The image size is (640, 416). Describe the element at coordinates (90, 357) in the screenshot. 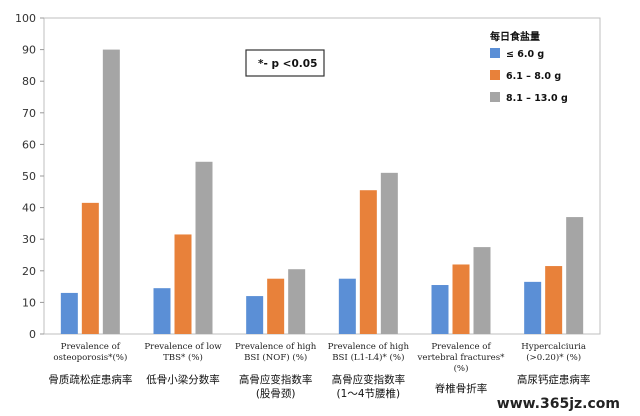

I see `category-label-en: osteoporosis*(%)` at that location.